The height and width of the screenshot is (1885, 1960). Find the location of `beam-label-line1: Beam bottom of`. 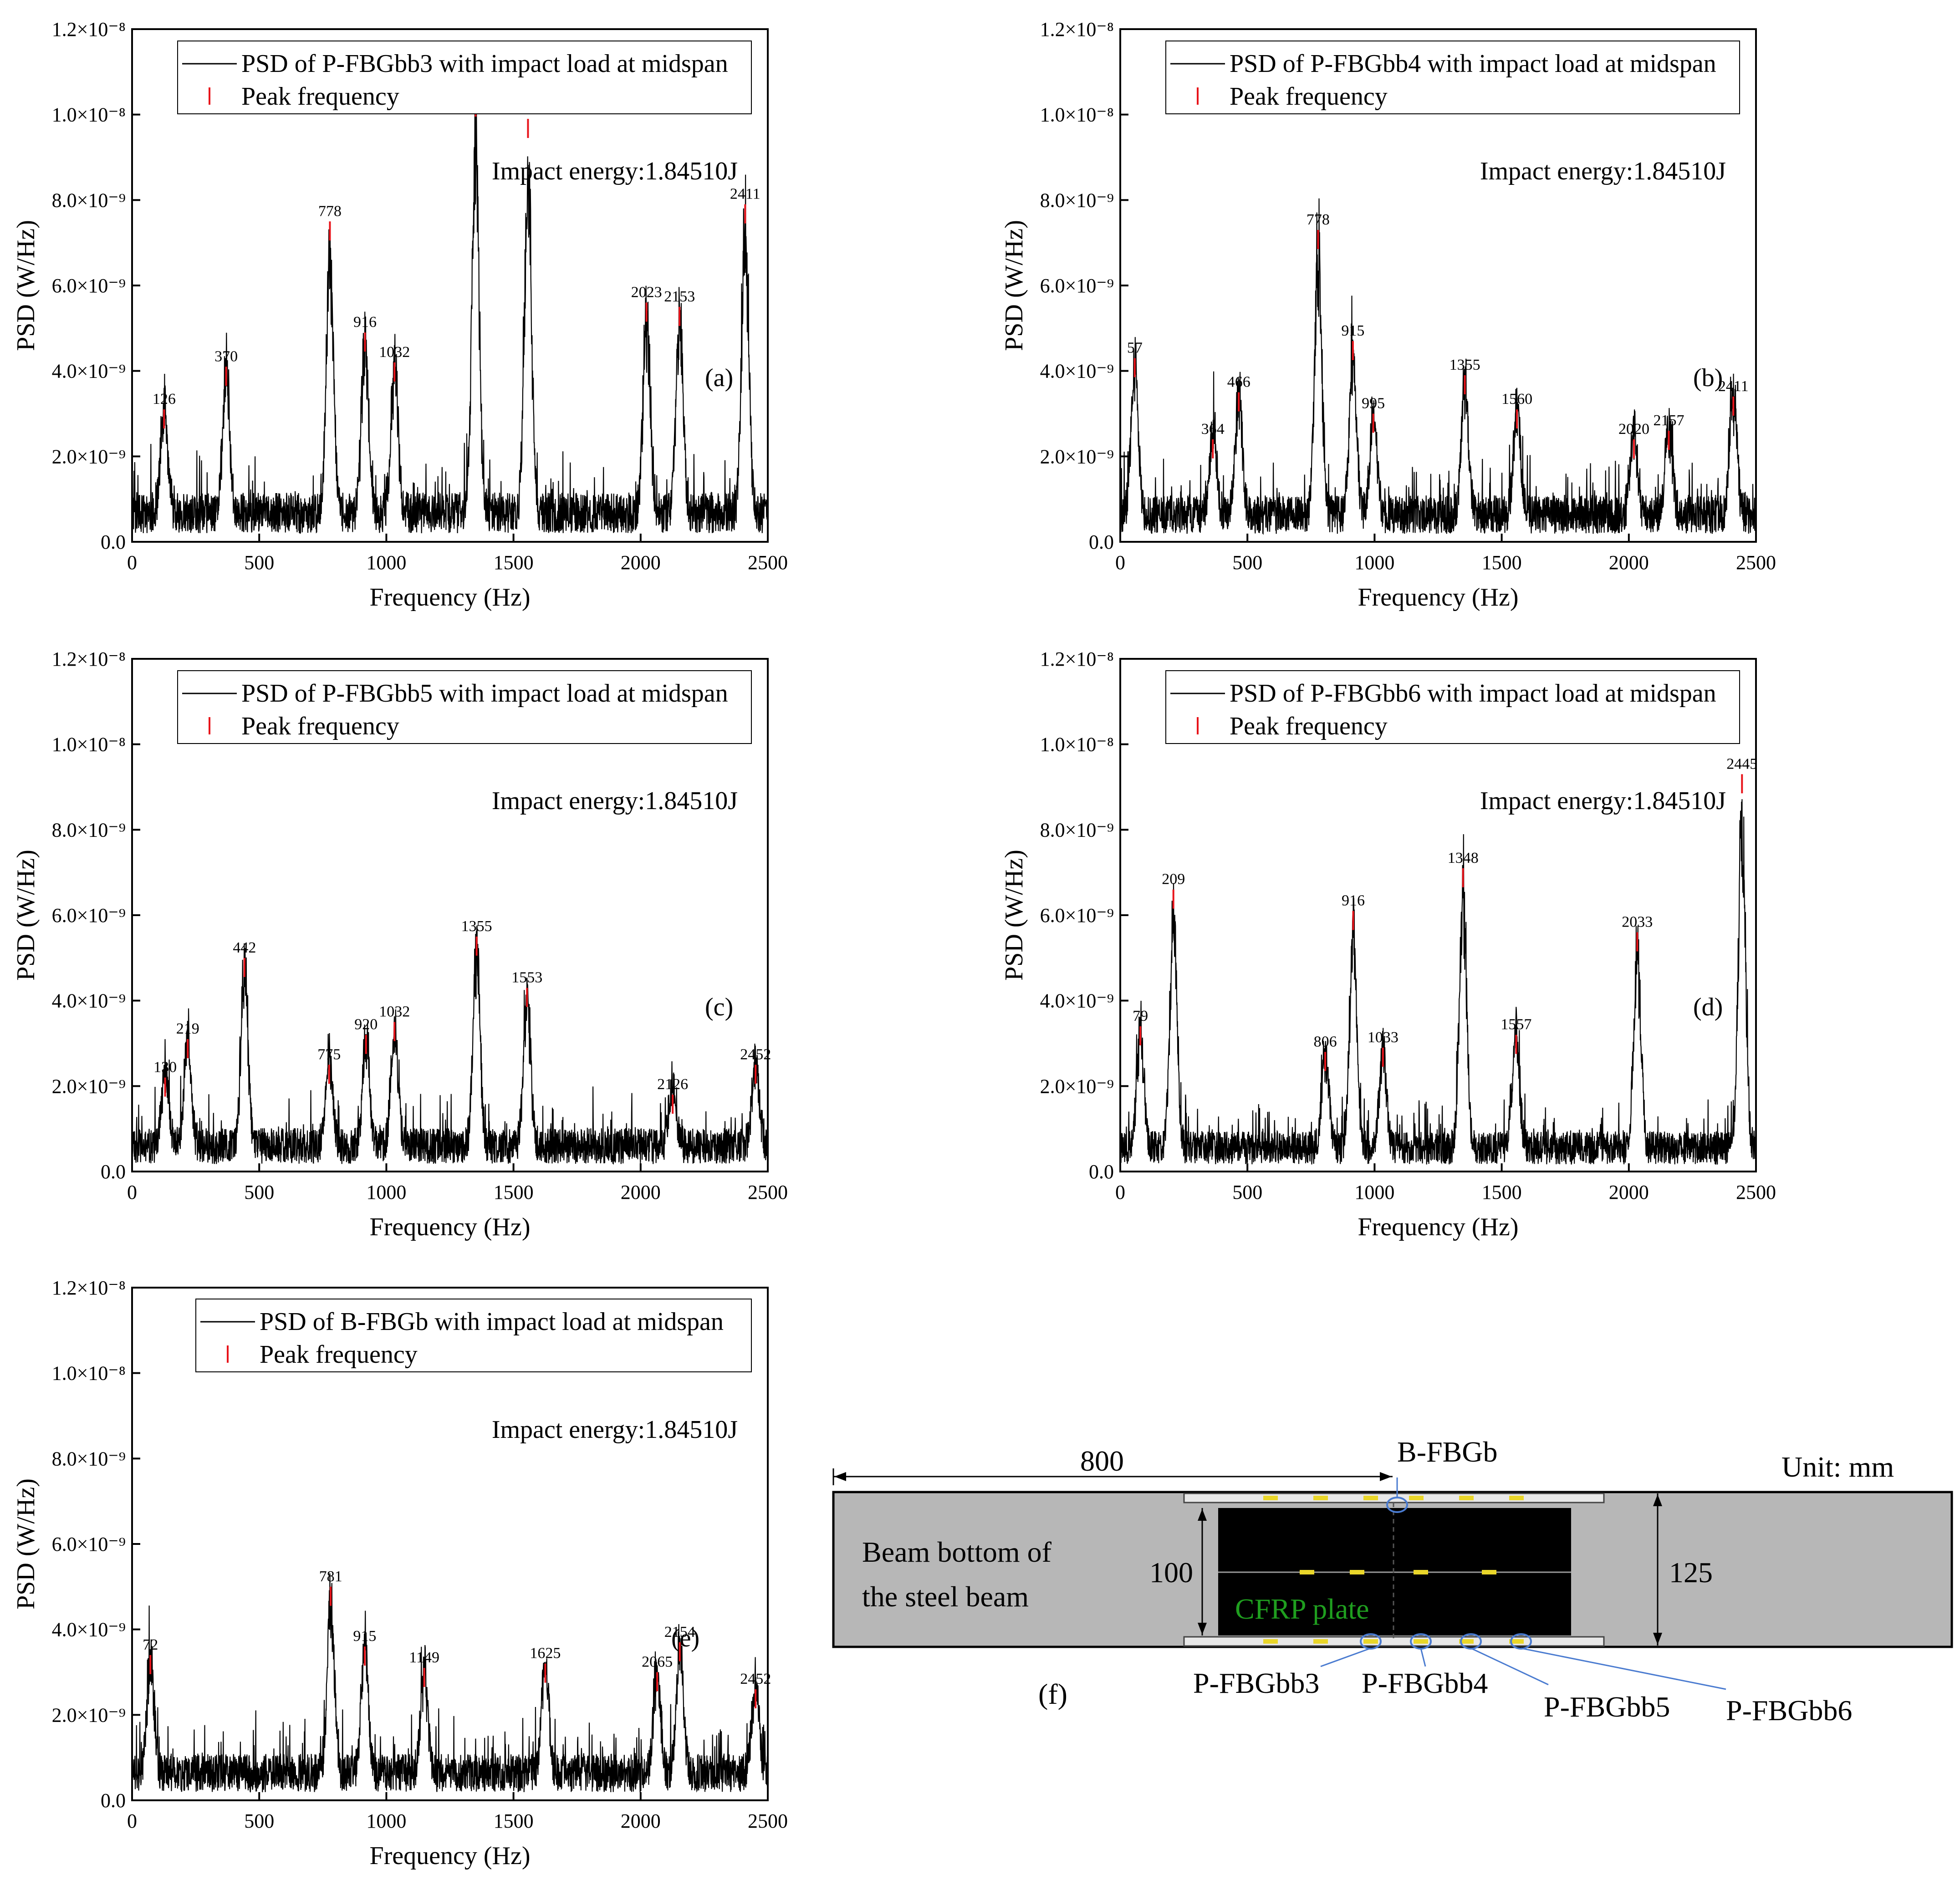

beam-label-line1: Beam bottom of is located at coordinates (957, 1552).